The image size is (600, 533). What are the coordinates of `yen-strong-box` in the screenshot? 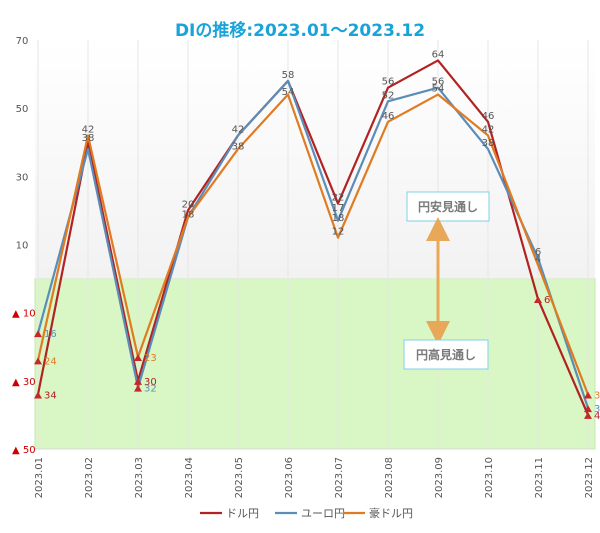 It's located at (446, 354).